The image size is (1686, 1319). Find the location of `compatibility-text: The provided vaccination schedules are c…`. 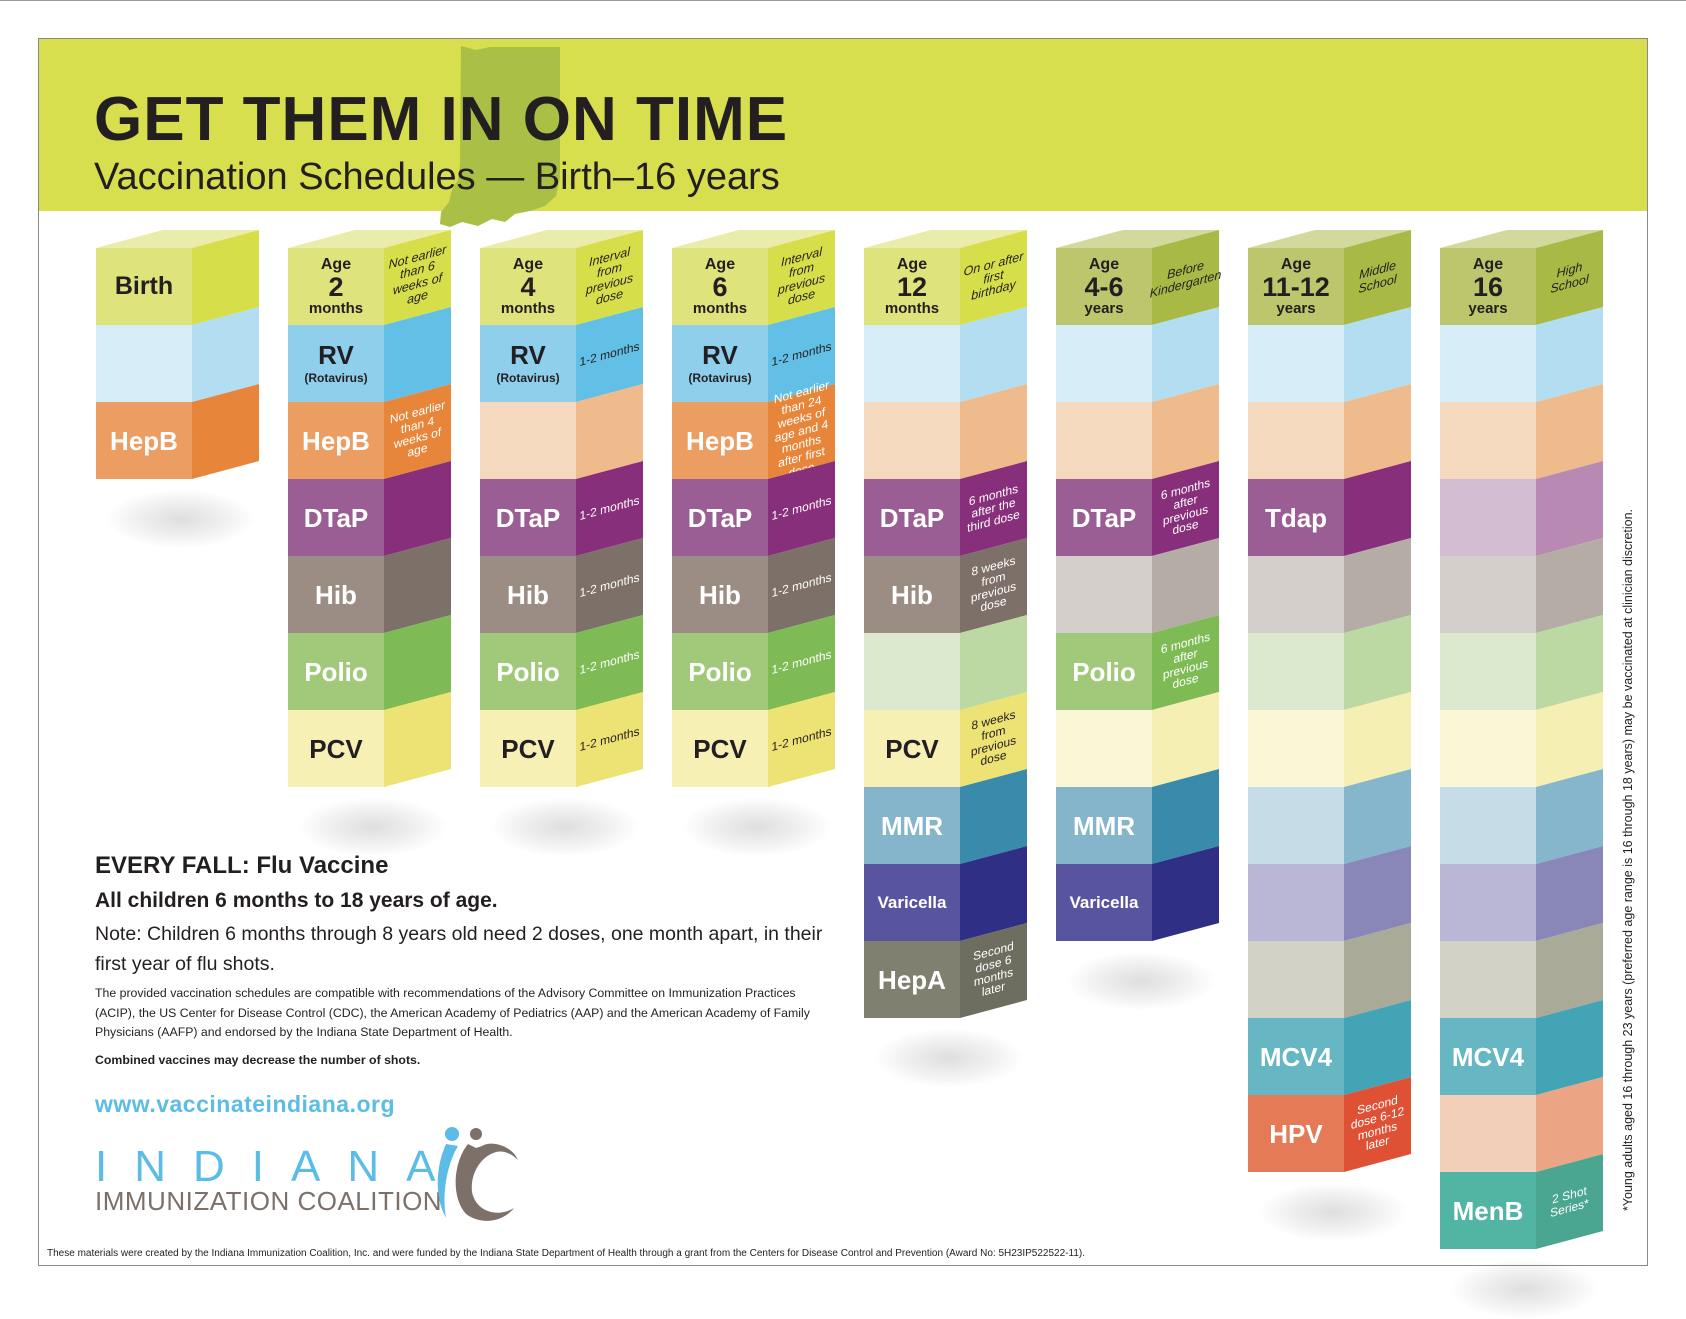

compatibility-text: The provided vaccination schedules are c… is located at coordinates (452, 1012).